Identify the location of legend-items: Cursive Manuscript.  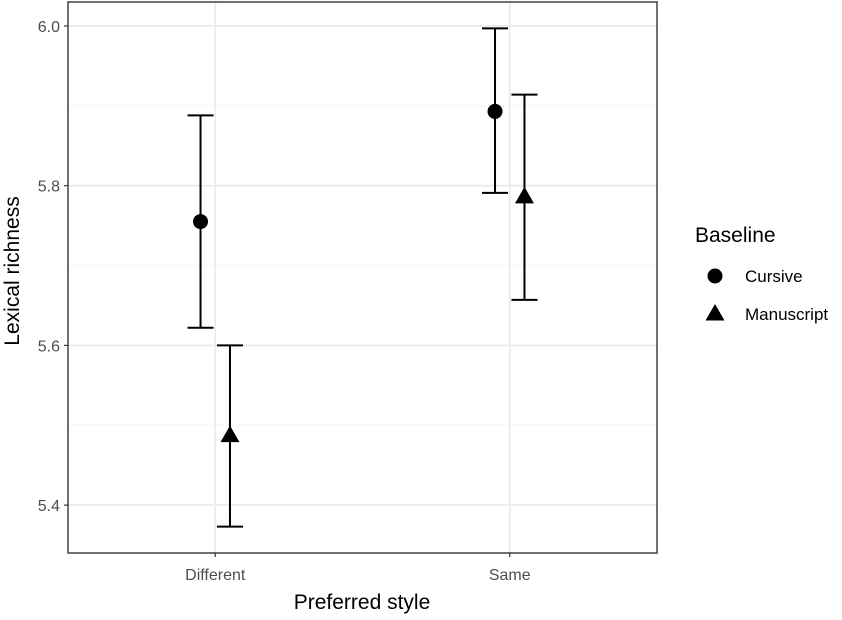
(766, 295).